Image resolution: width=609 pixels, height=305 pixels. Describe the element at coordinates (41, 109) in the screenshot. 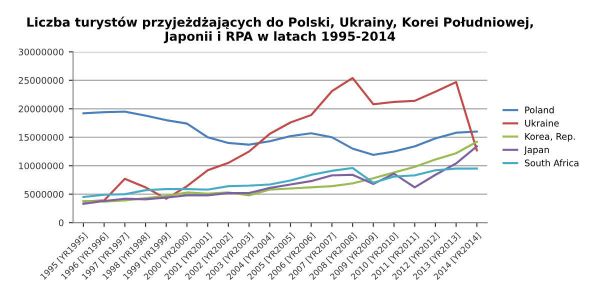

I see `y-tick-label: 20000000` at that location.